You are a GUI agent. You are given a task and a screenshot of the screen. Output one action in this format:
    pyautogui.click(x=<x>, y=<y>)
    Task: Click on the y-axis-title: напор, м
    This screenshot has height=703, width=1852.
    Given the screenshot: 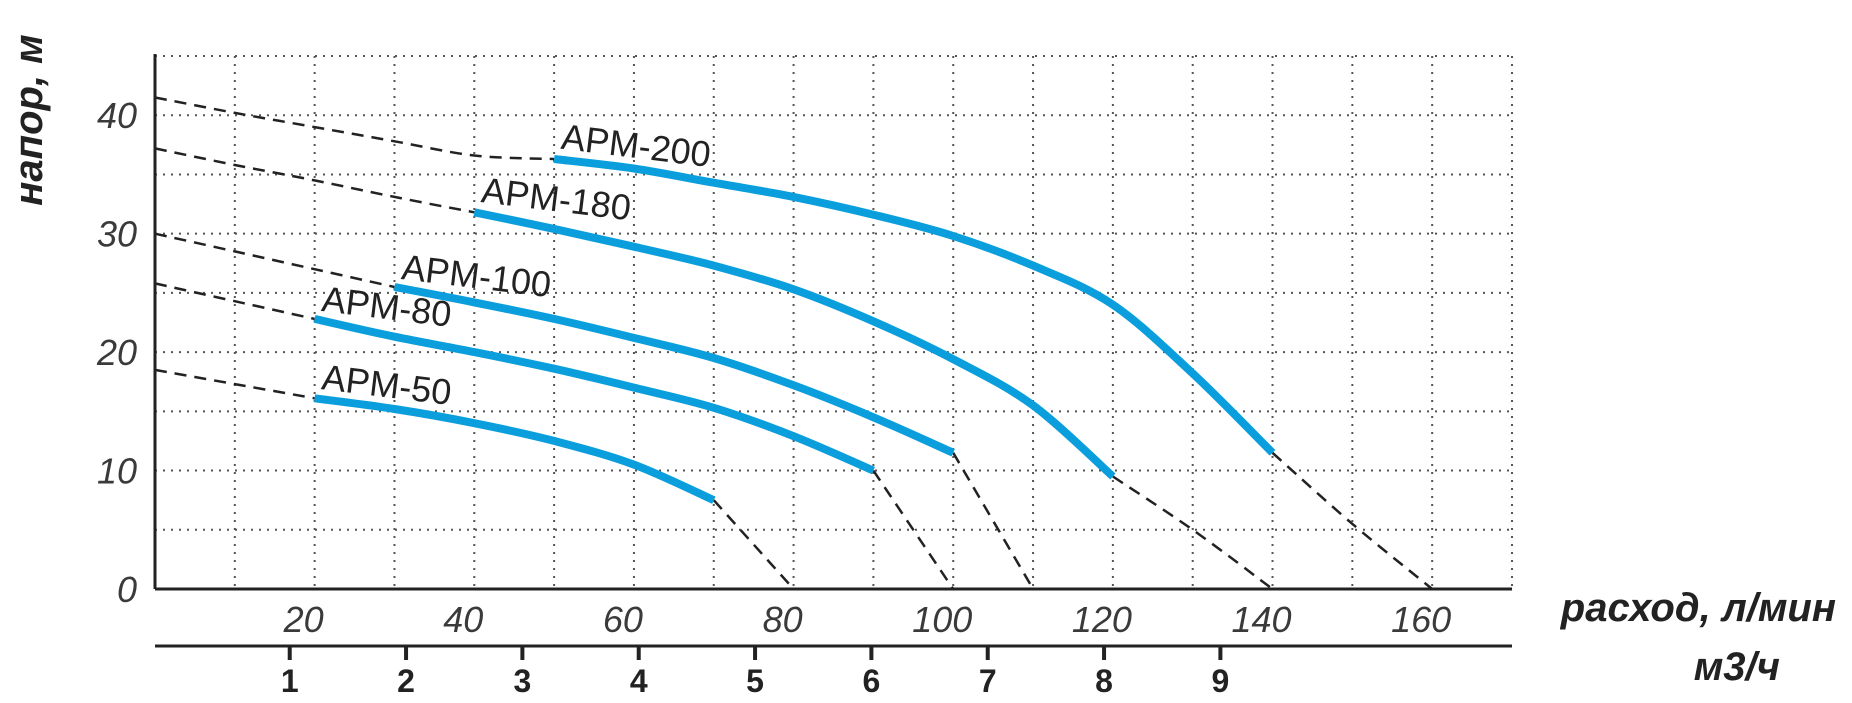 What is the action you would take?
    pyautogui.click(x=29, y=120)
    